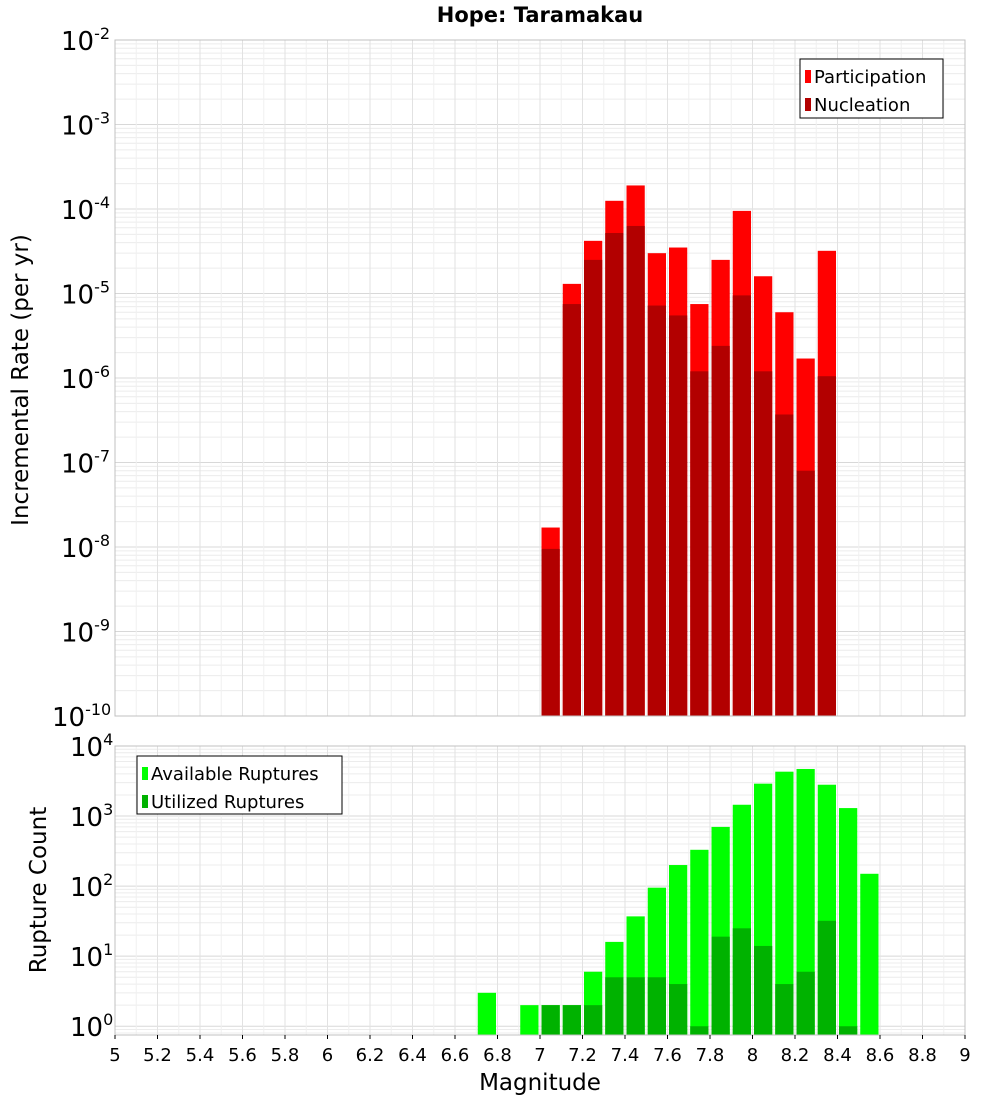 The height and width of the screenshot is (1100, 1000). I want to click on legend: Available Ruptures Utilized Ruptures, so click(239, 785).